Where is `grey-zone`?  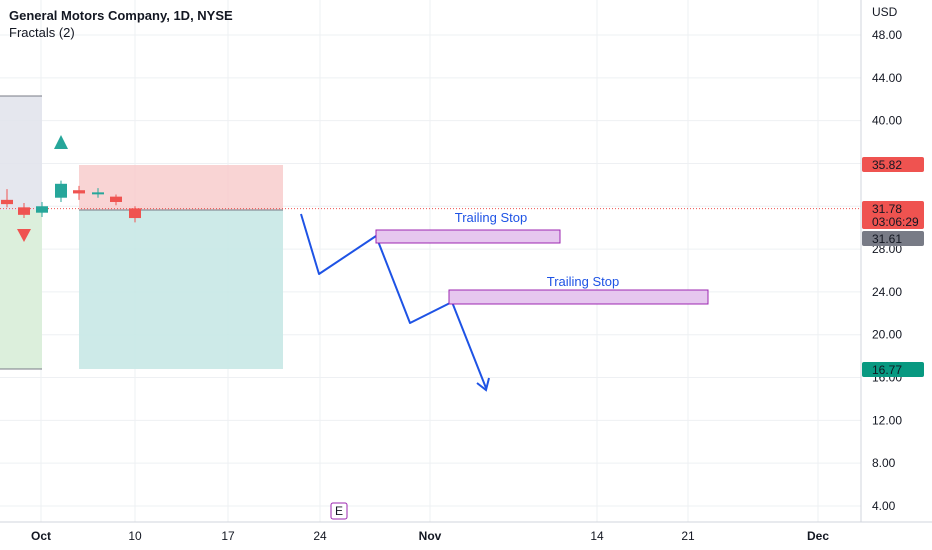 grey-zone is located at coordinates (21, 153).